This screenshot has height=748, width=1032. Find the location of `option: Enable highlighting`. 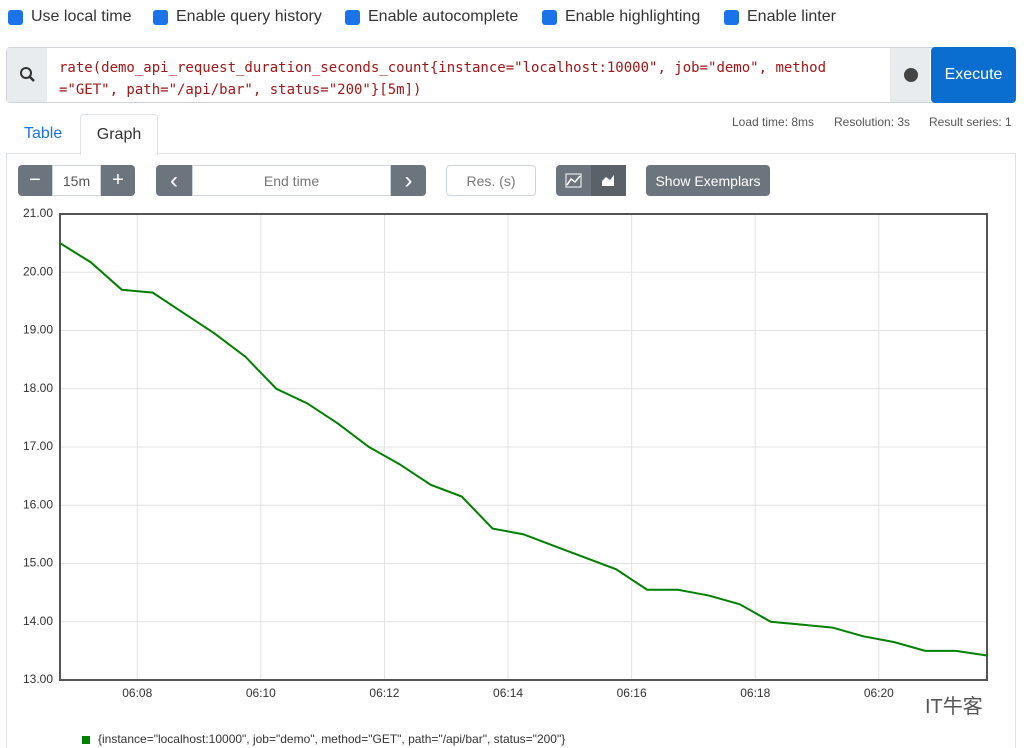

option: Enable highlighting is located at coordinates (621, 17).